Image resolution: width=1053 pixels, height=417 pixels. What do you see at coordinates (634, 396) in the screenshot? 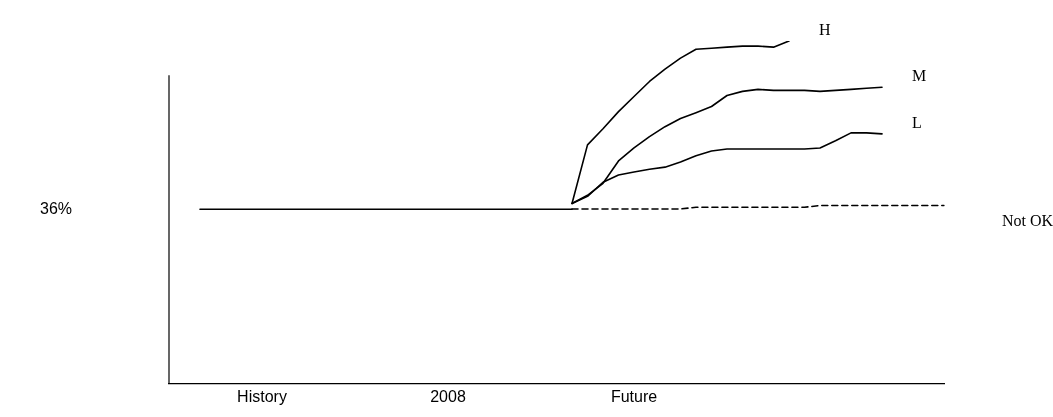
I see `x-tick-label: Future` at bounding box center [634, 396].